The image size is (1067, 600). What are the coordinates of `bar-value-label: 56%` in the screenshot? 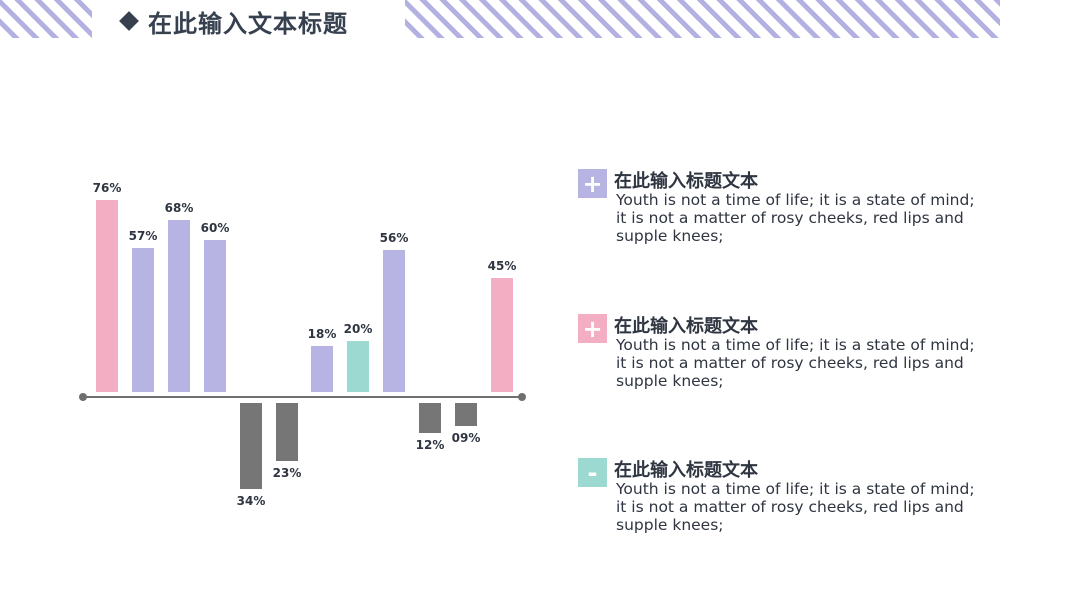 It's located at (394, 238).